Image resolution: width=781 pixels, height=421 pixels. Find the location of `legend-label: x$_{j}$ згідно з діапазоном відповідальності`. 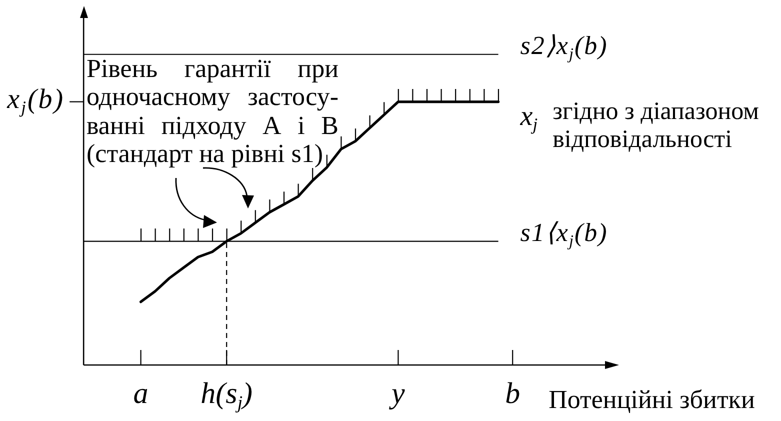

legend-label: x$_{j}$ згідно з діапазоном відповідальності is located at coordinates (640, 126).